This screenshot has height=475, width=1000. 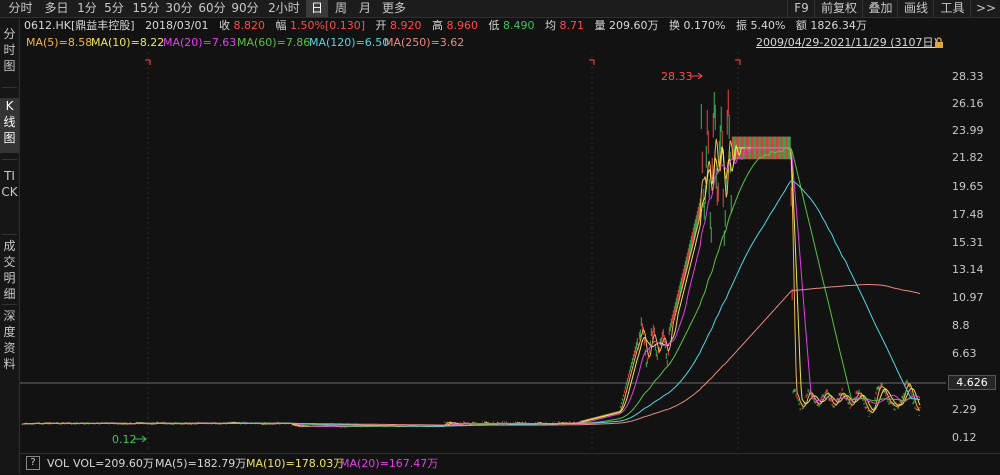 I want to click on ma-legend-item: MA(120)=6.50, so click(x=349, y=42).